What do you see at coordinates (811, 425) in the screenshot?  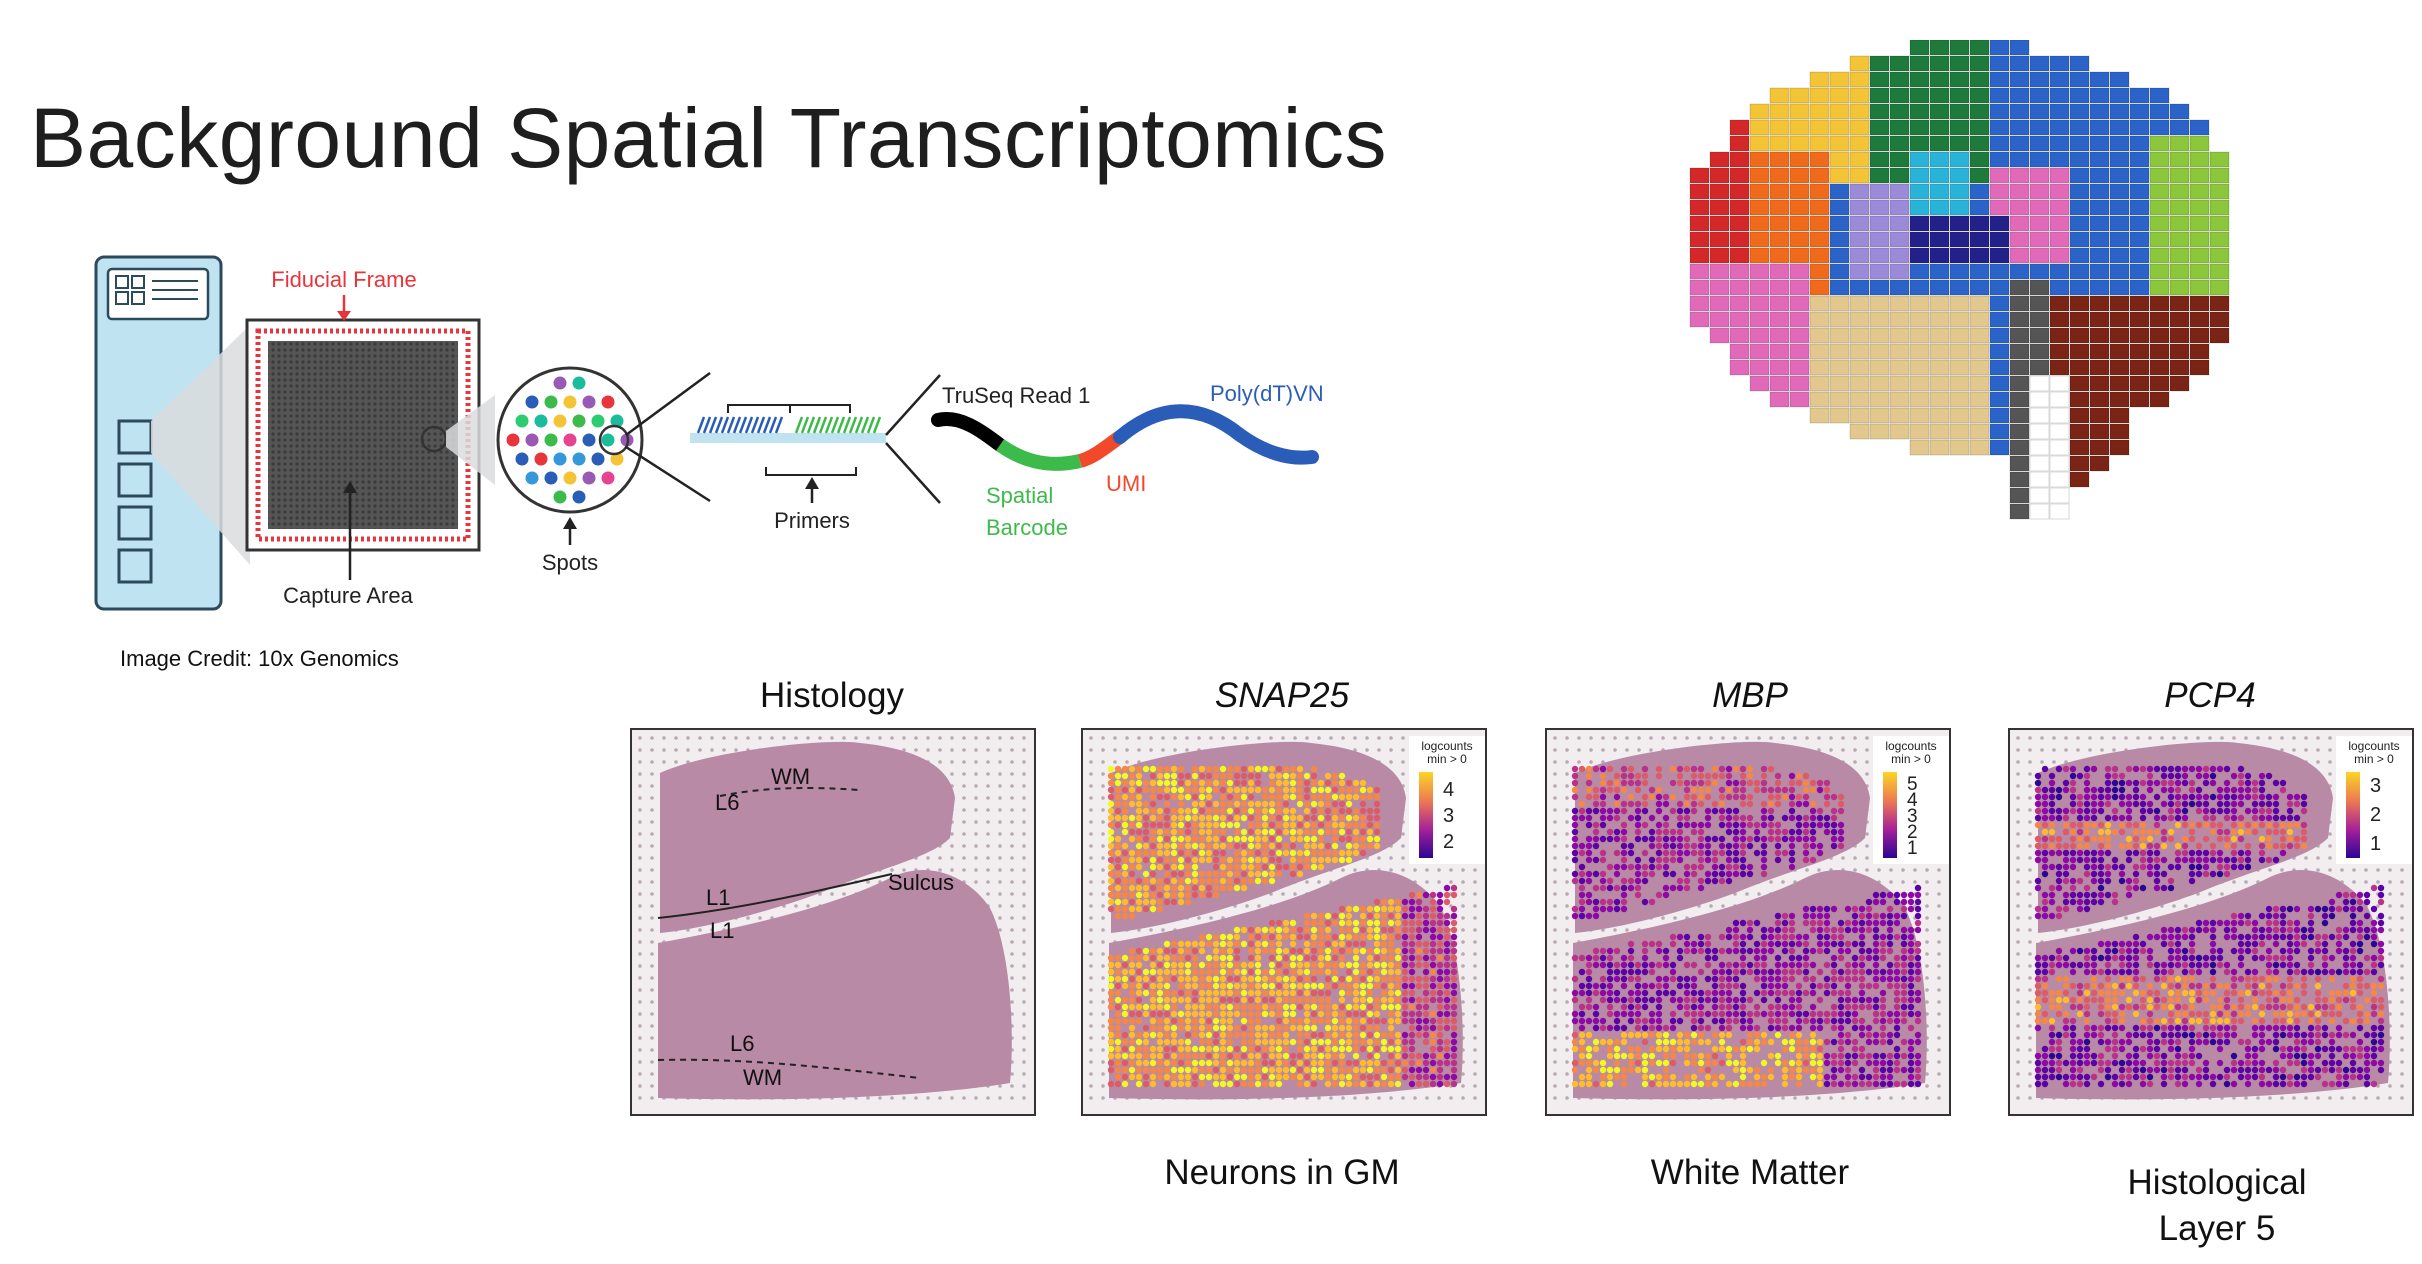 I see `primer-strand` at bounding box center [811, 425].